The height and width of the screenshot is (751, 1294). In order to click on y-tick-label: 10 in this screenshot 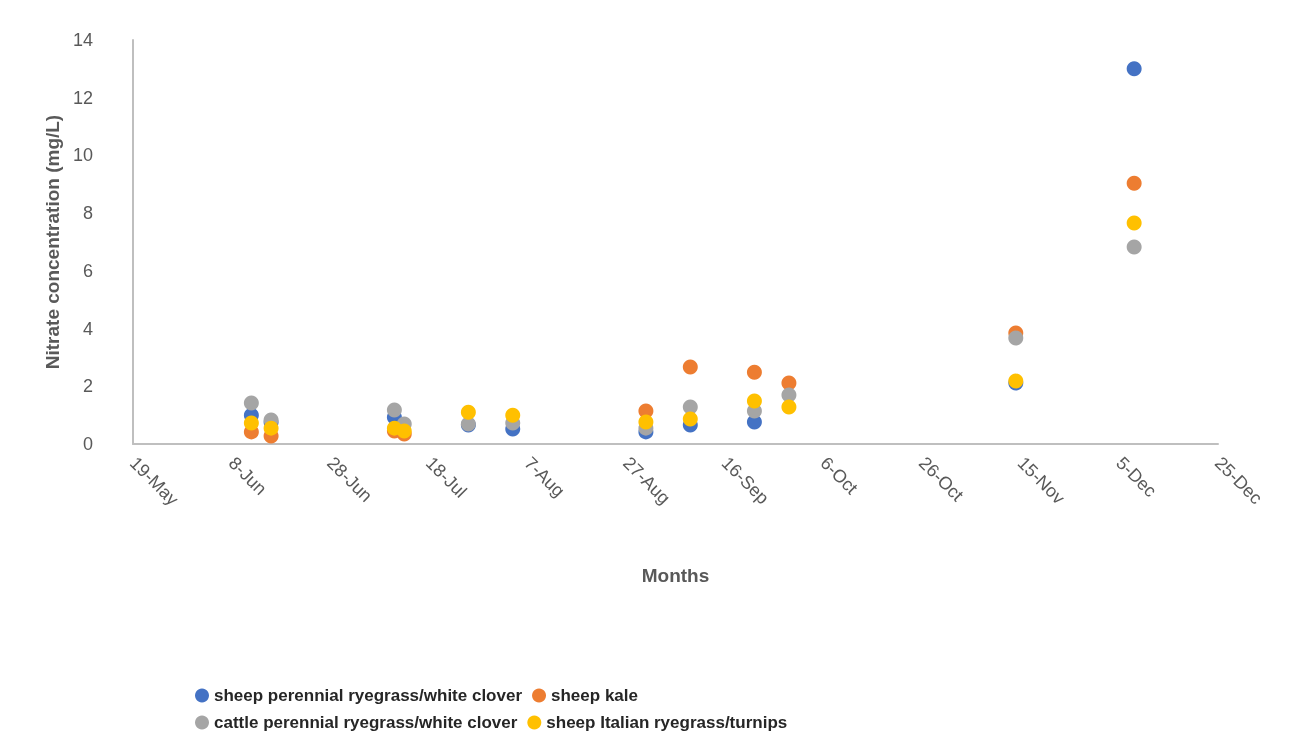, I will do `click(82, 155)`.